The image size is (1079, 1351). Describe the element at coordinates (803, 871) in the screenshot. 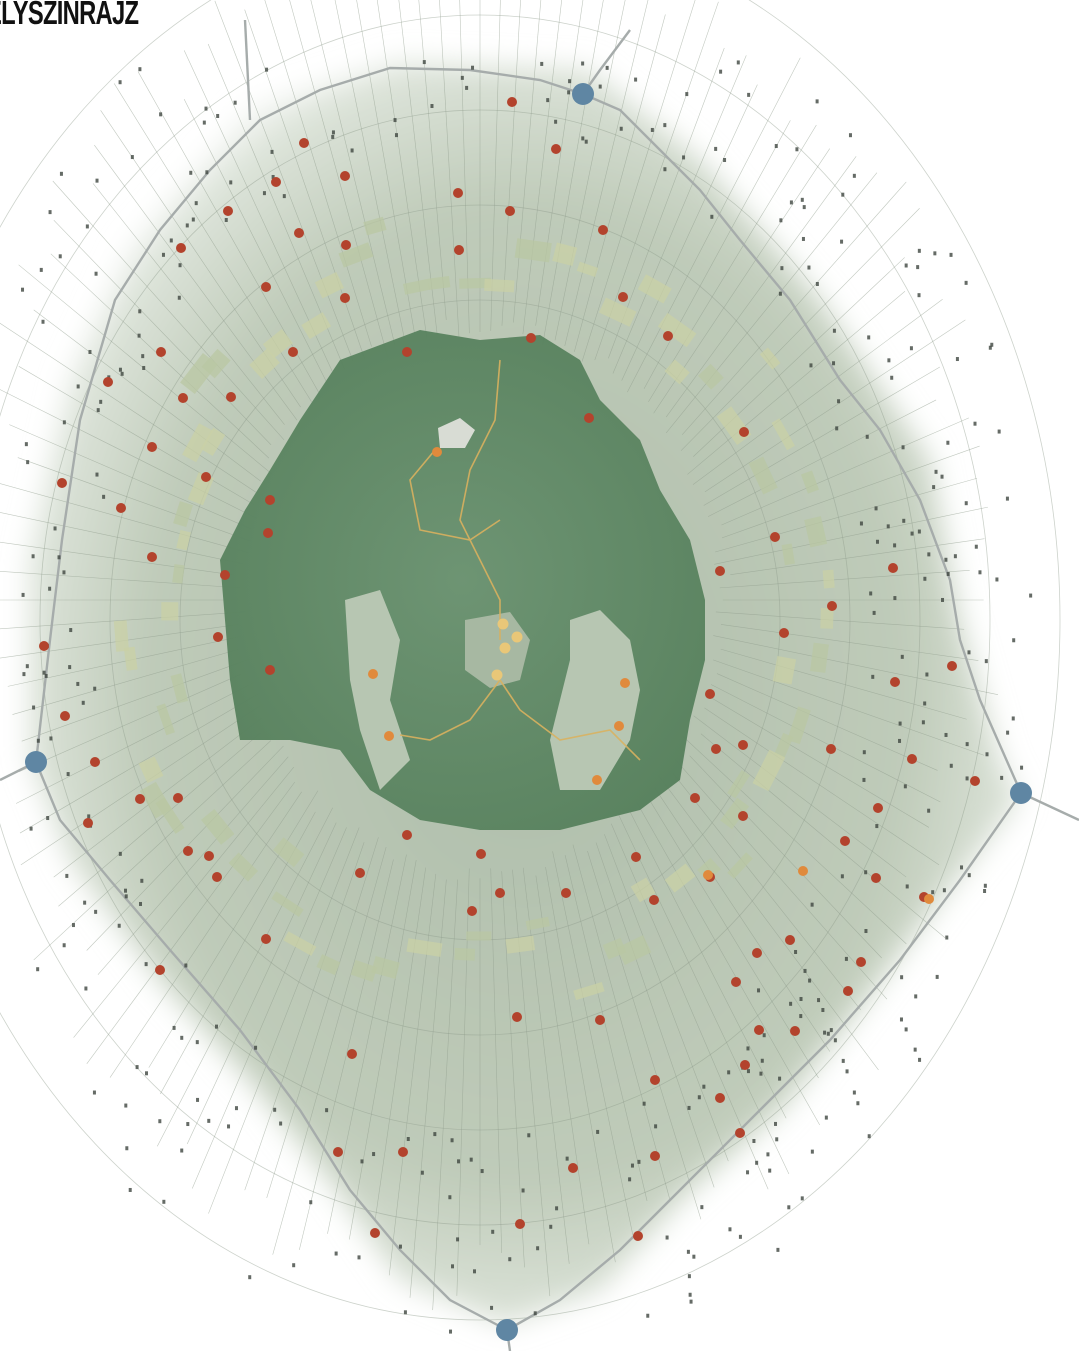

I see `site-marker-orange` at that location.